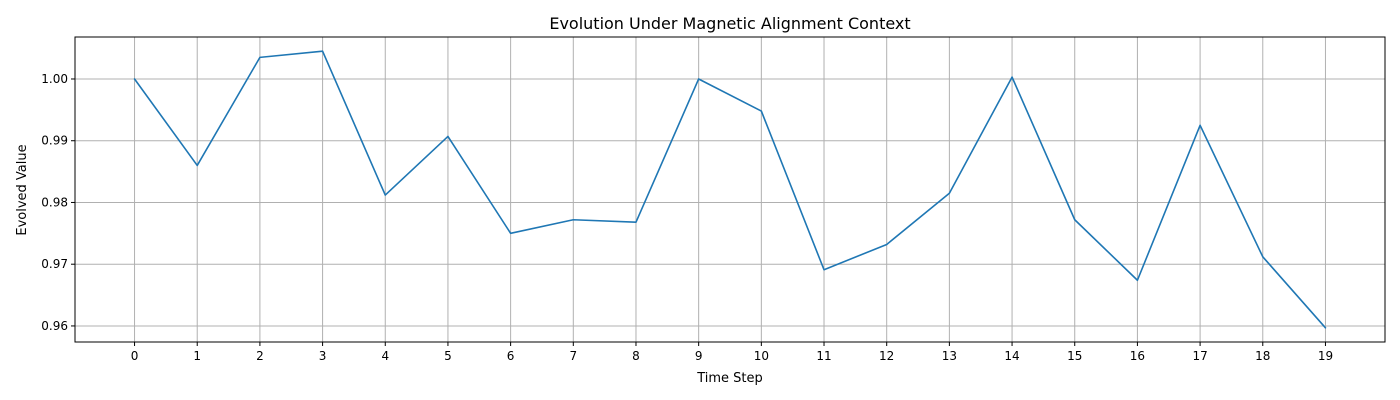  I want to click on x-tick-label: 8, so click(636, 356).